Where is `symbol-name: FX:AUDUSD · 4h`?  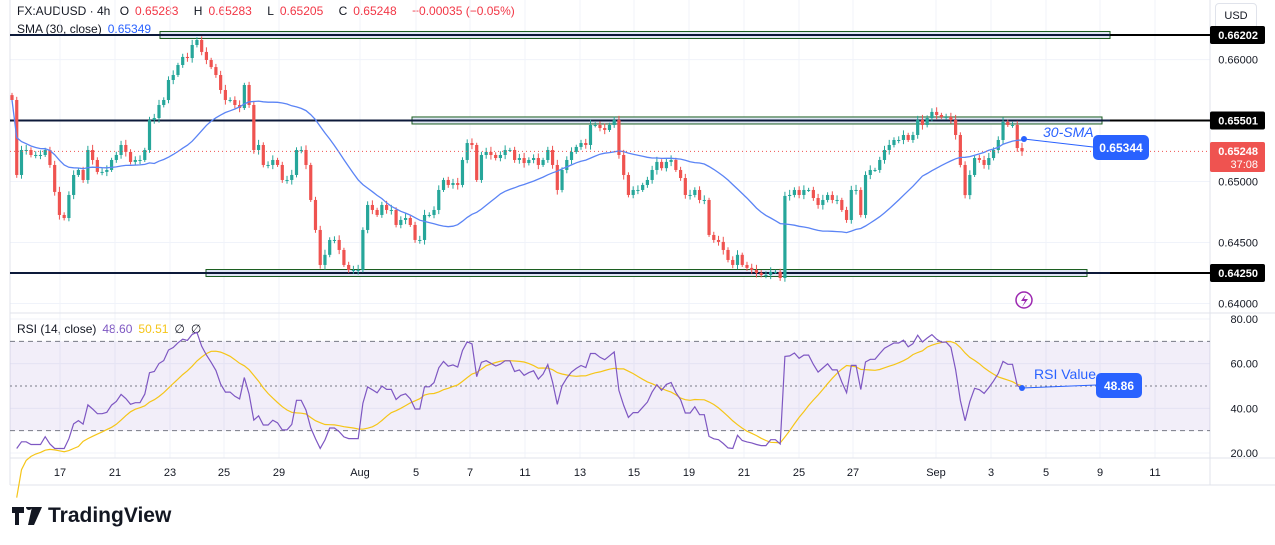
symbol-name: FX:AUDUSD · 4h is located at coordinates (64, 11).